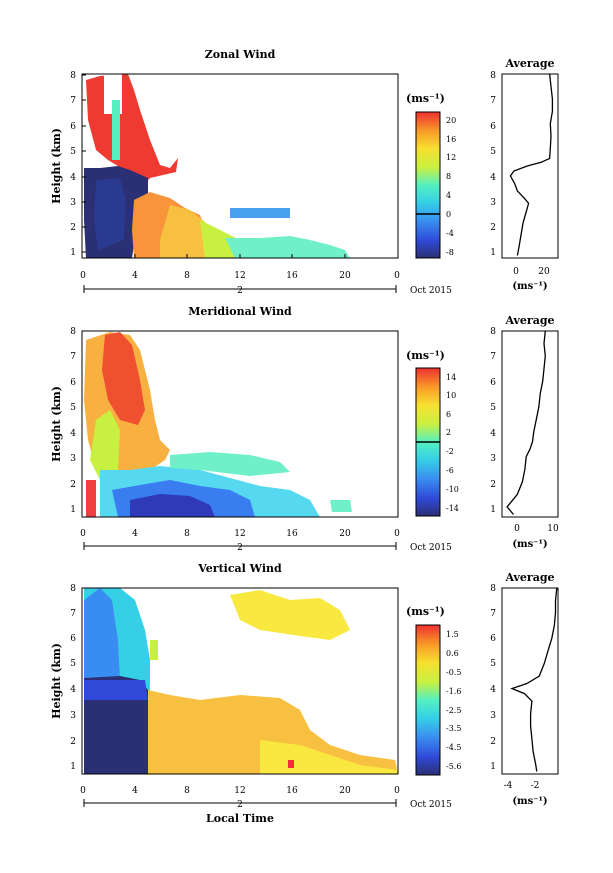 The width and height of the screenshot is (613, 873). What do you see at coordinates (73, 253) in the screenshot?
I see `y-tick-label: 1` at bounding box center [73, 253].